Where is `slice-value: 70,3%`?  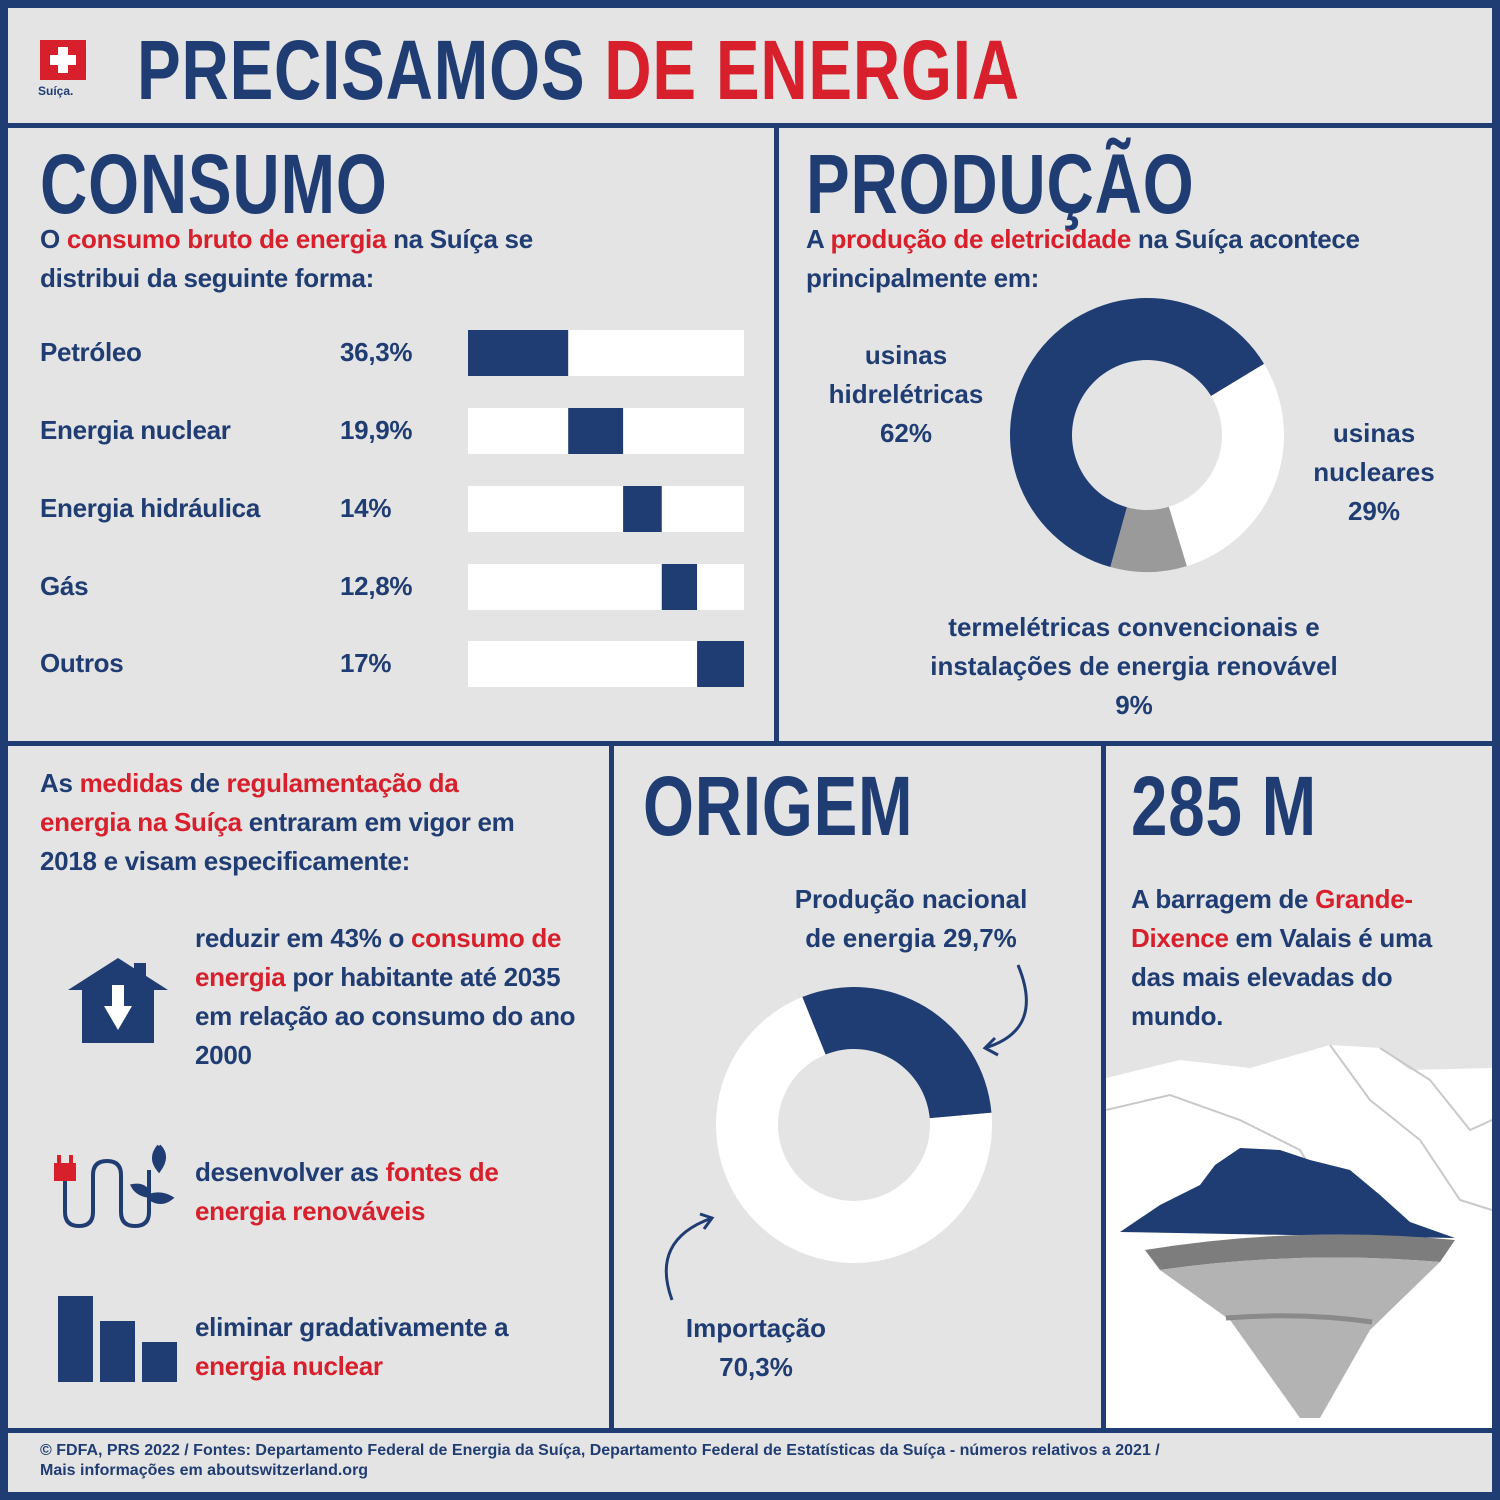
slice-value: 70,3% is located at coordinates (756, 1367).